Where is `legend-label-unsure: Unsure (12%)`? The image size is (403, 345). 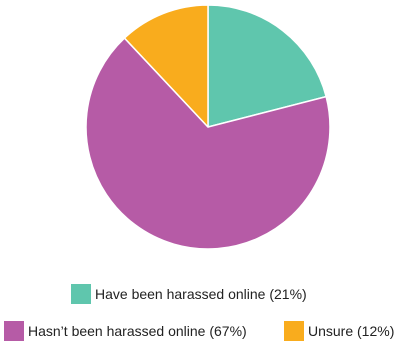
legend-label-unsure: Unsure (12%) is located at coordinates (351, 331).